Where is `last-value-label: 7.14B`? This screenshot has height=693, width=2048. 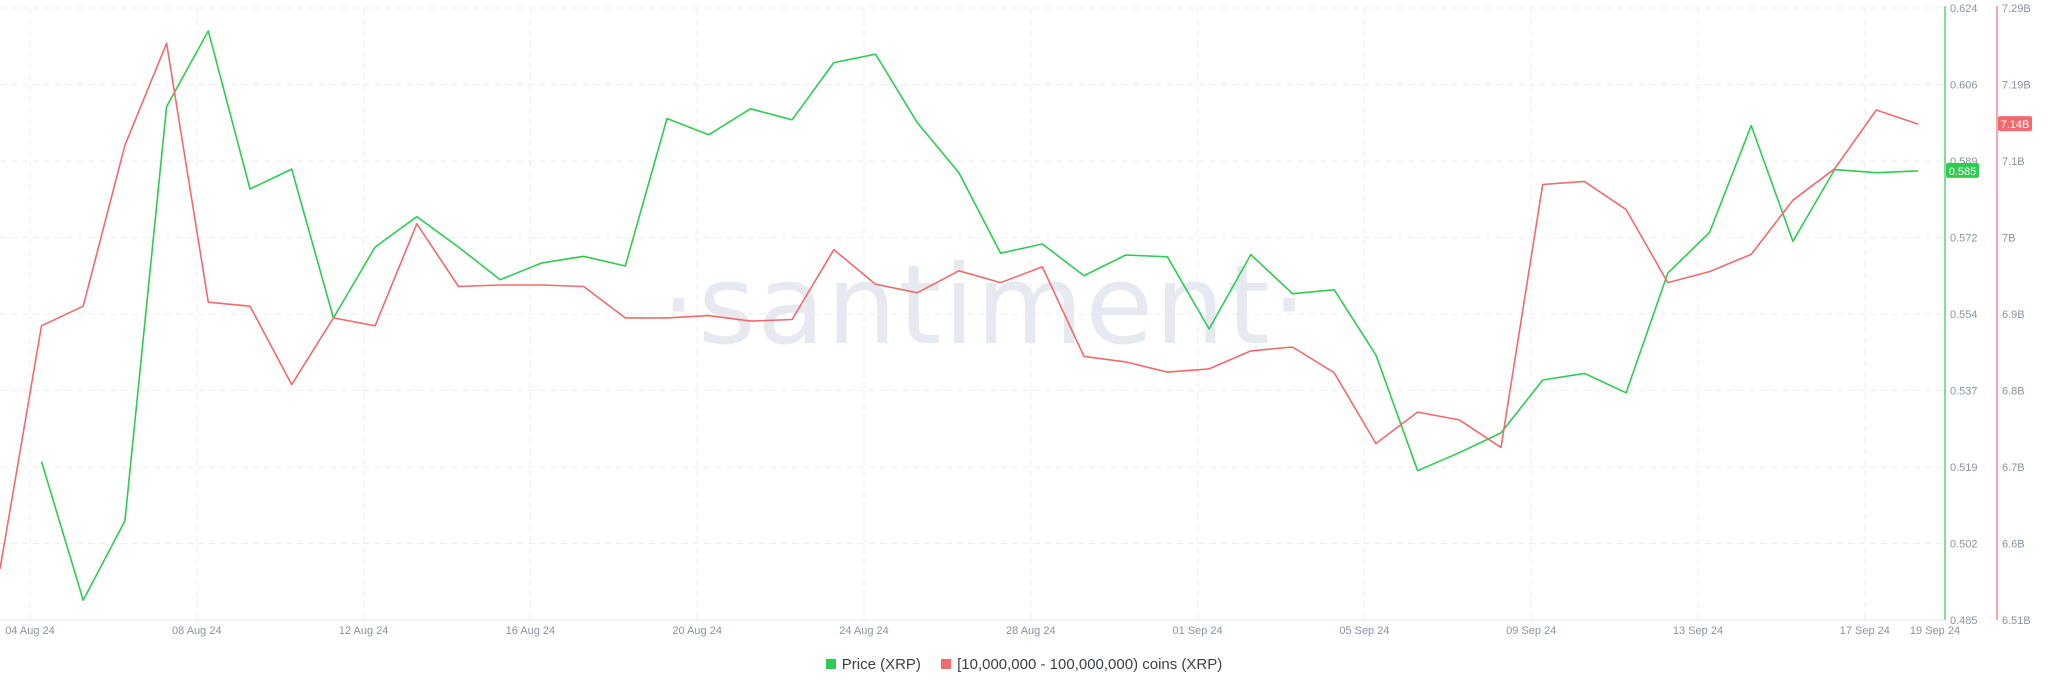 last-value-label: 7.14B is located at coordinates (2015, 125).